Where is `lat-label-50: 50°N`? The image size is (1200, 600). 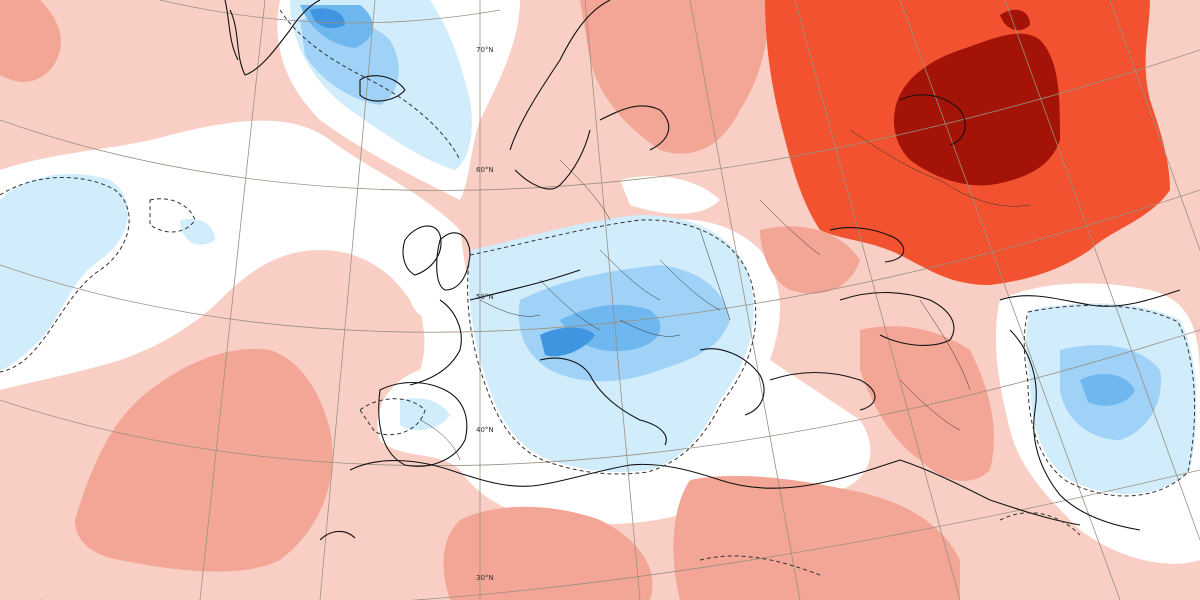 lat-label-50: 50°N is located at coordinates (485, 297).